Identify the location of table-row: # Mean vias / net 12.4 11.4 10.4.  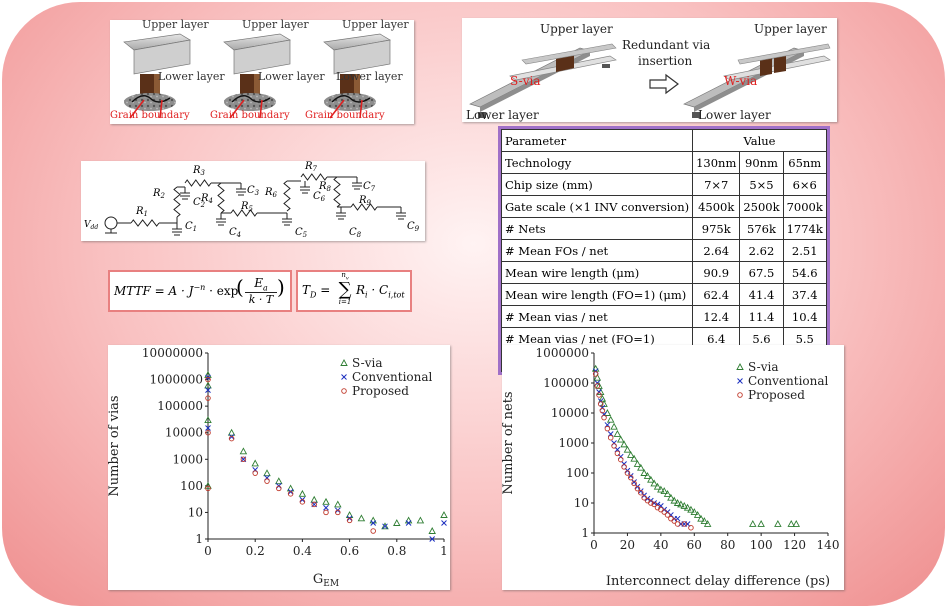
(663, 316).